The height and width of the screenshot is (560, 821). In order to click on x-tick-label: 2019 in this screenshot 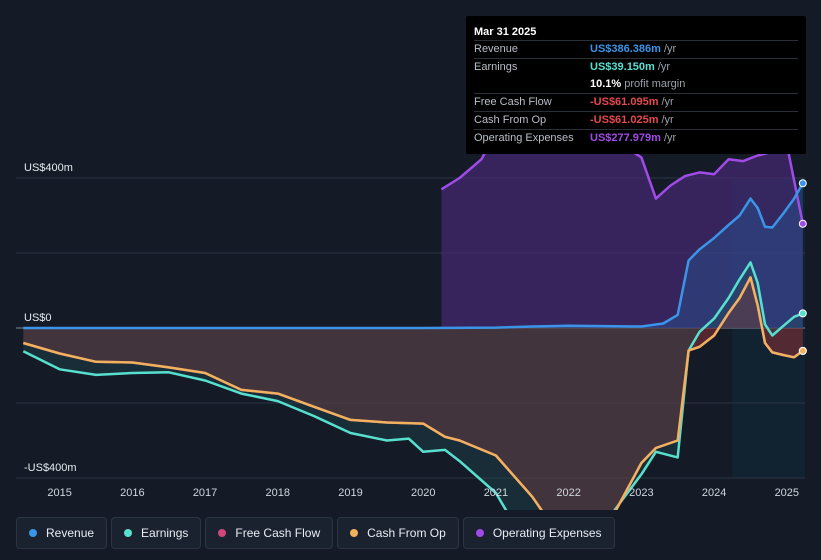, I will do `click(350, 493)`.